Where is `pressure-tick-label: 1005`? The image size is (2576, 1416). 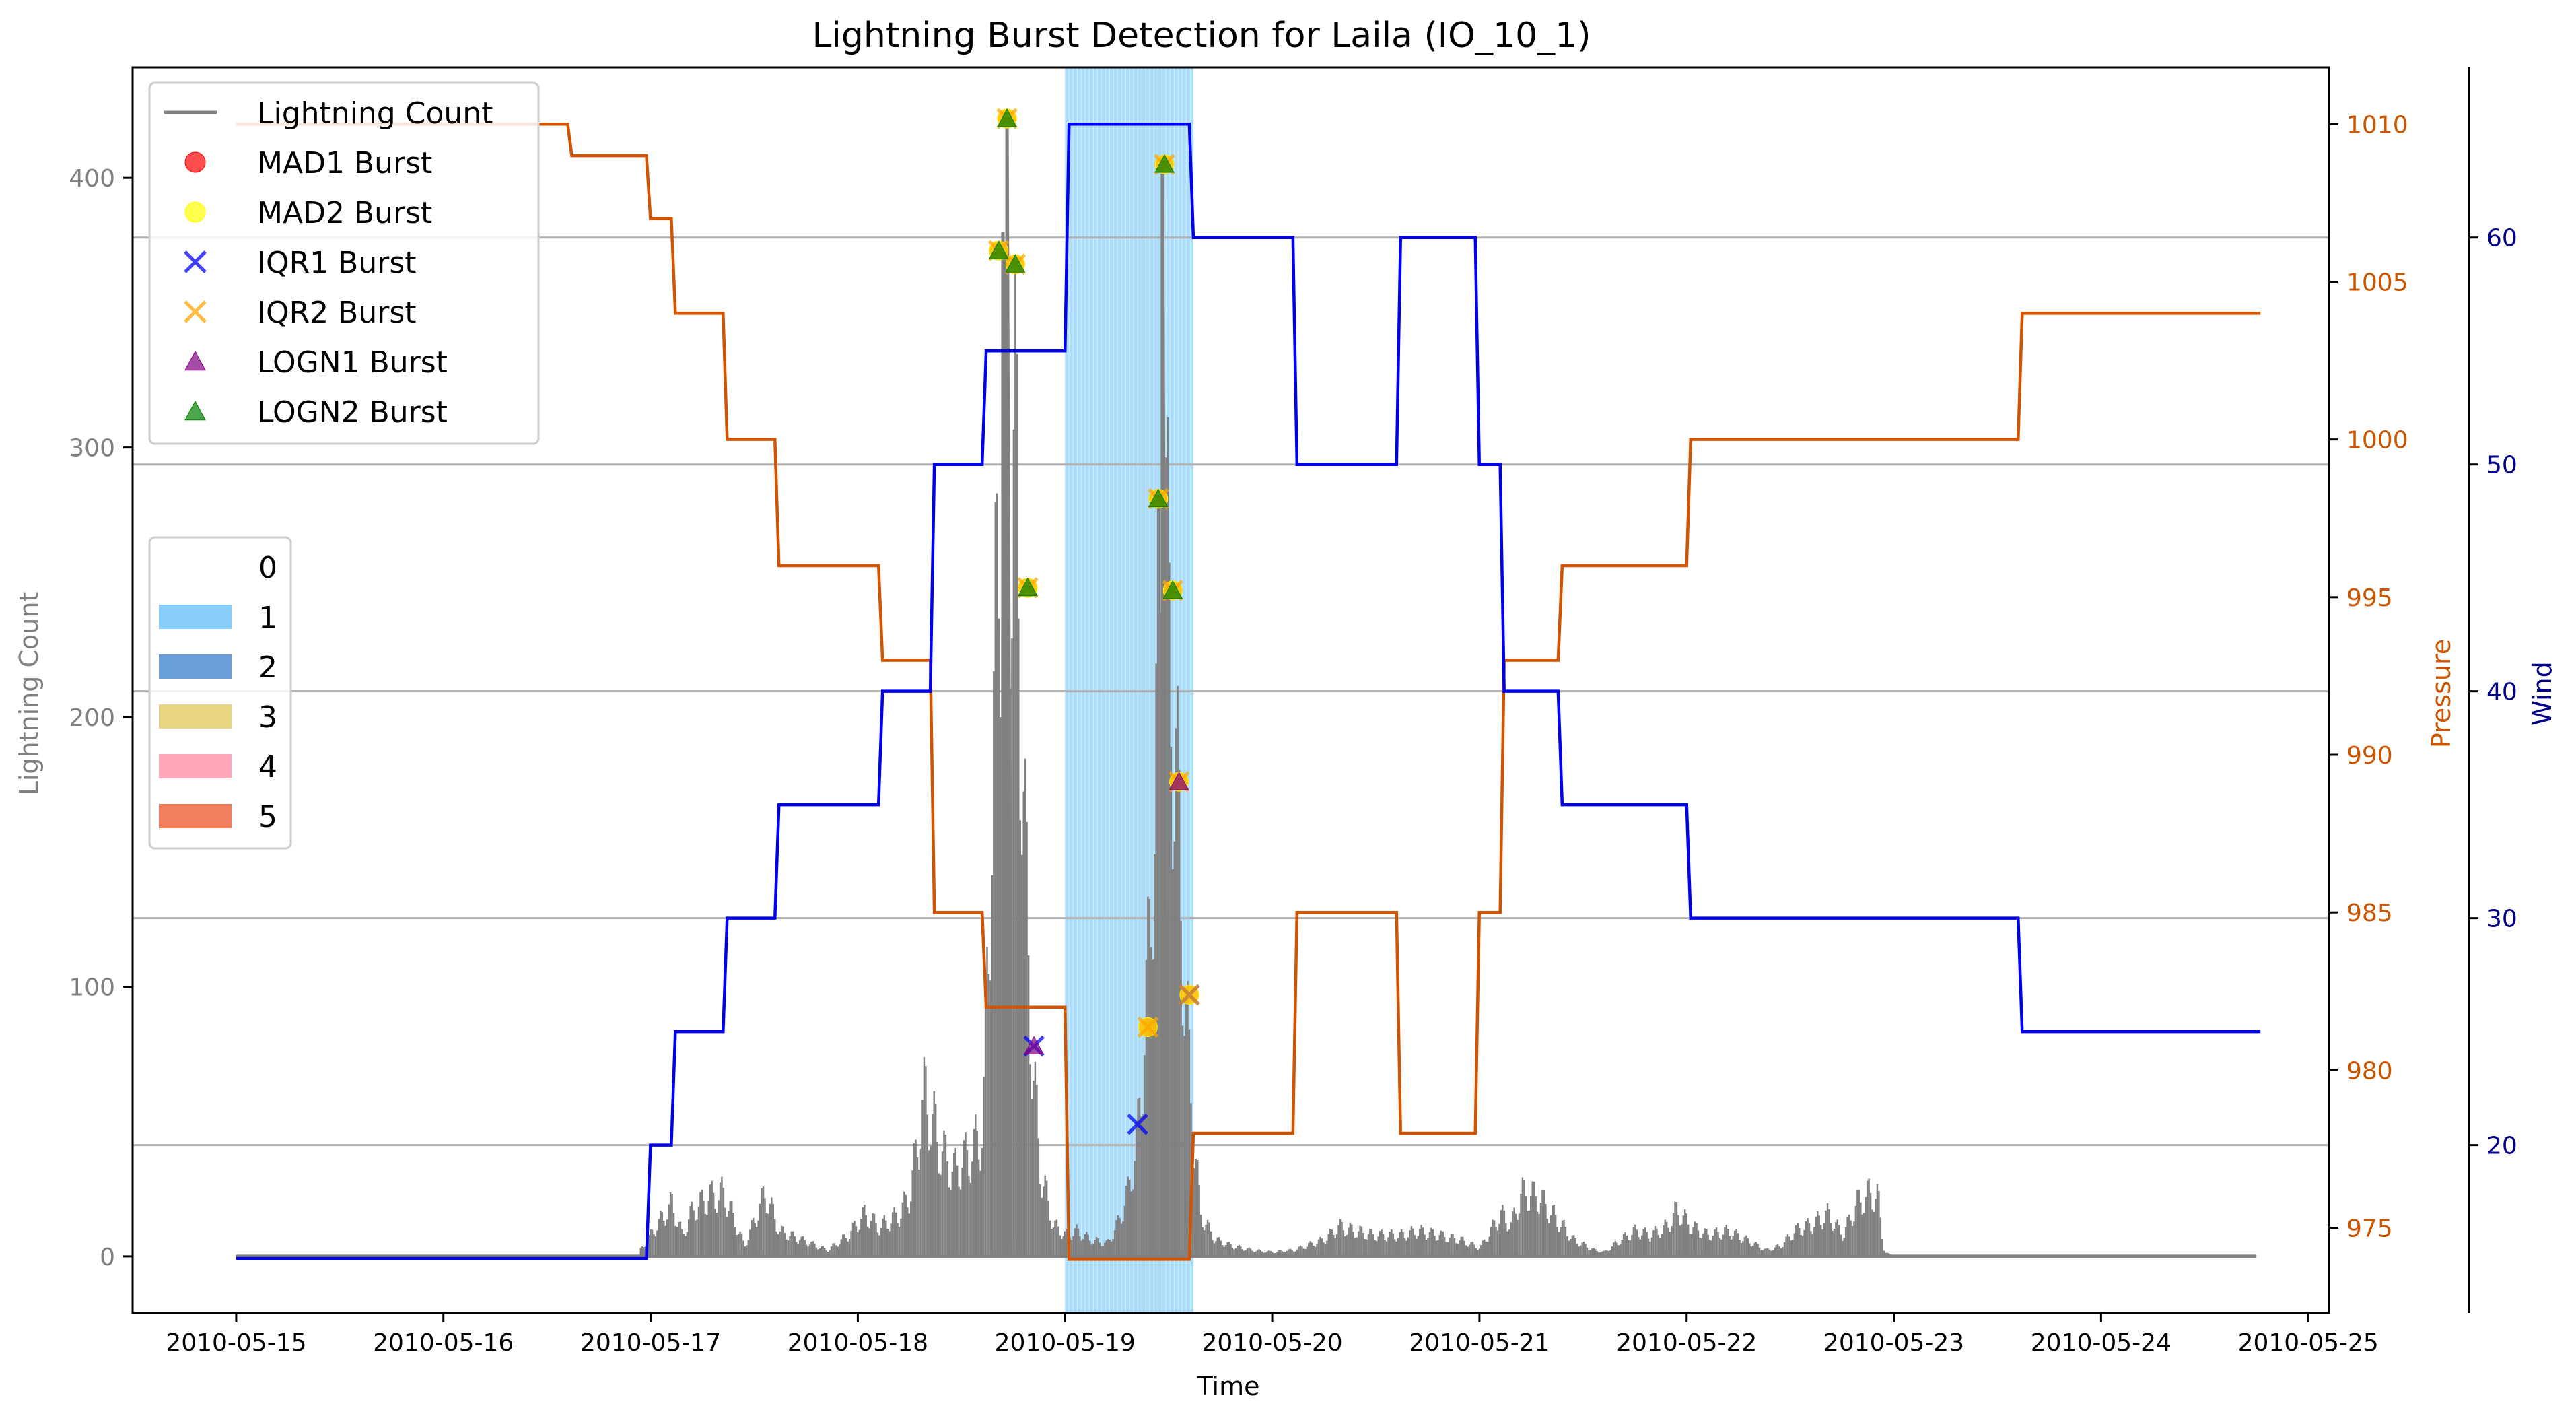
pressure-tick-label: 1005 is located at coordinates (2377, 282).